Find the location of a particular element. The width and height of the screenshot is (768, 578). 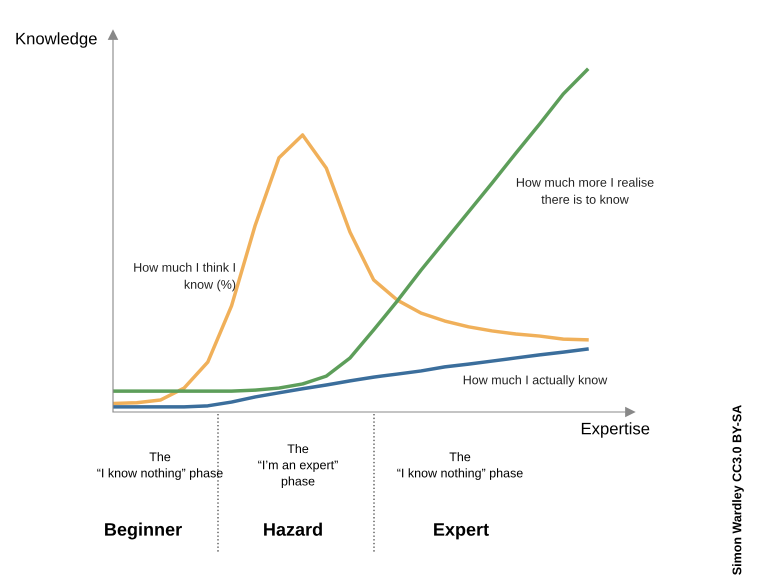

series-label: How much I actually know is located at coordinates (536, 381).